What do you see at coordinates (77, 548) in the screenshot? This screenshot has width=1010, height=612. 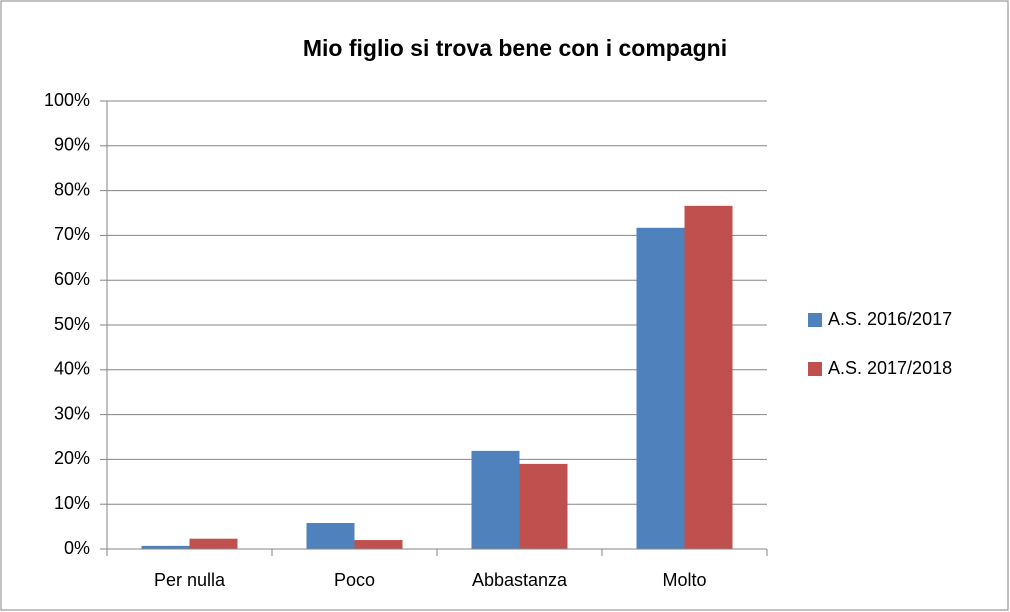 I see `y-tick-label: 0%` at bounding box center [77, 548].